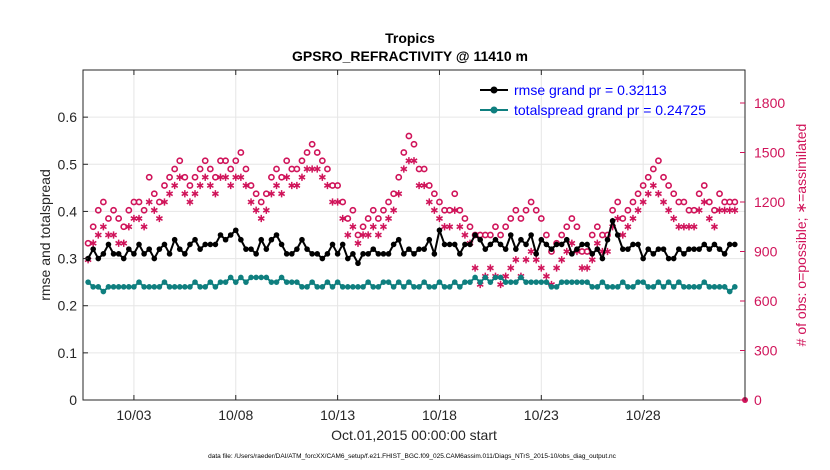 The width and height of the screenshot is (830, 470). Describe the element at coordinates (68, 259) in the screenshot. I see `y-left-tick-label: 0.3` at that location.